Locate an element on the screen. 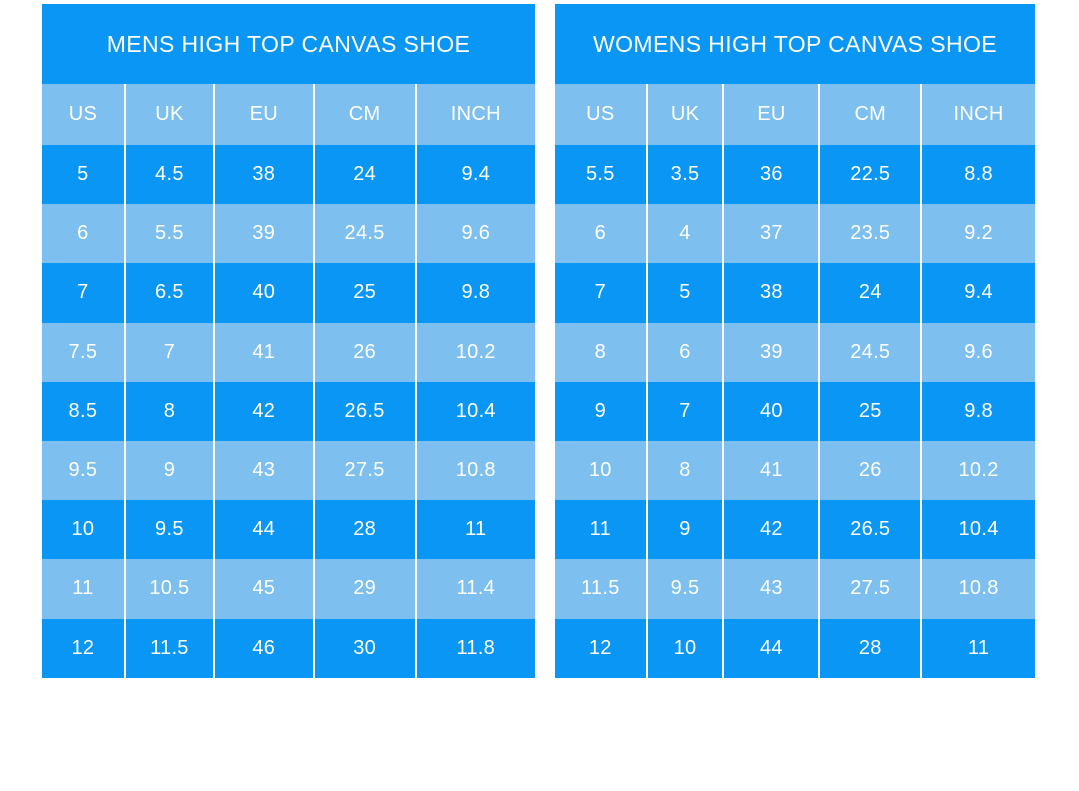 This screenshot has width=1079, height=791. table-row: 6 4 37 23.5 9.2 is located at coordinates (795, 234).